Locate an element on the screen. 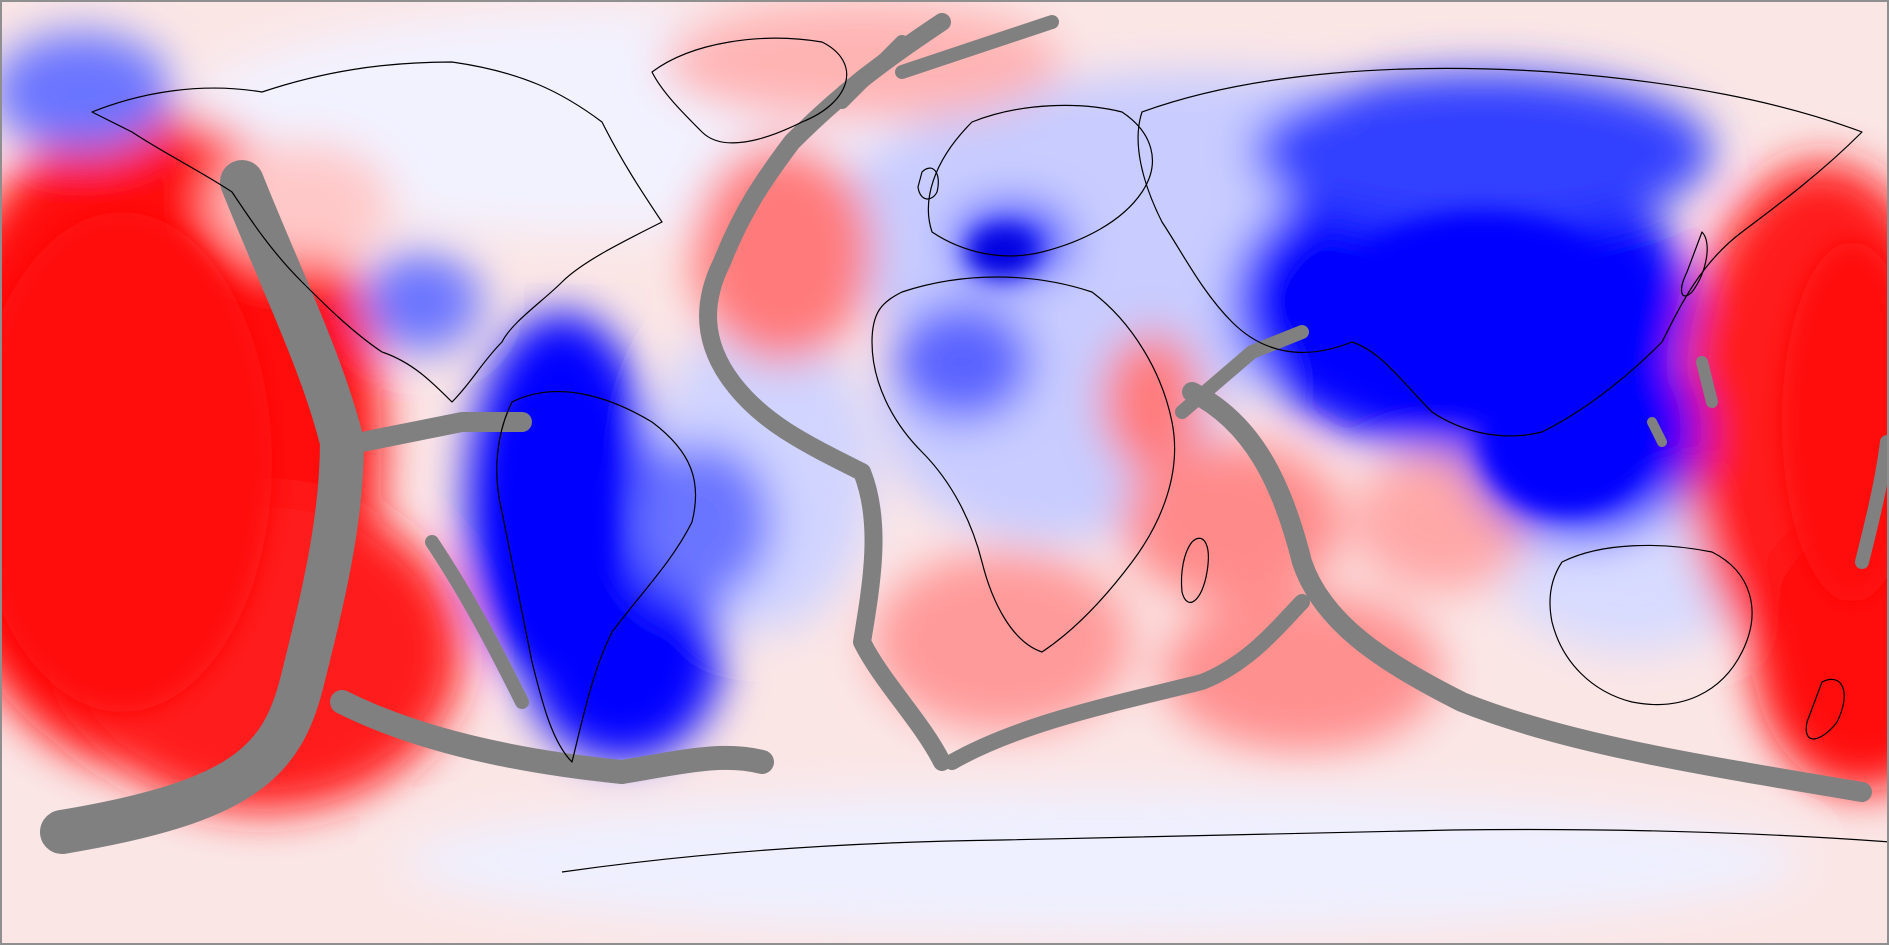 The height and width of the screenshot is (945, 1889). coastline-new-zealand is located at coordinates (1825, 709).